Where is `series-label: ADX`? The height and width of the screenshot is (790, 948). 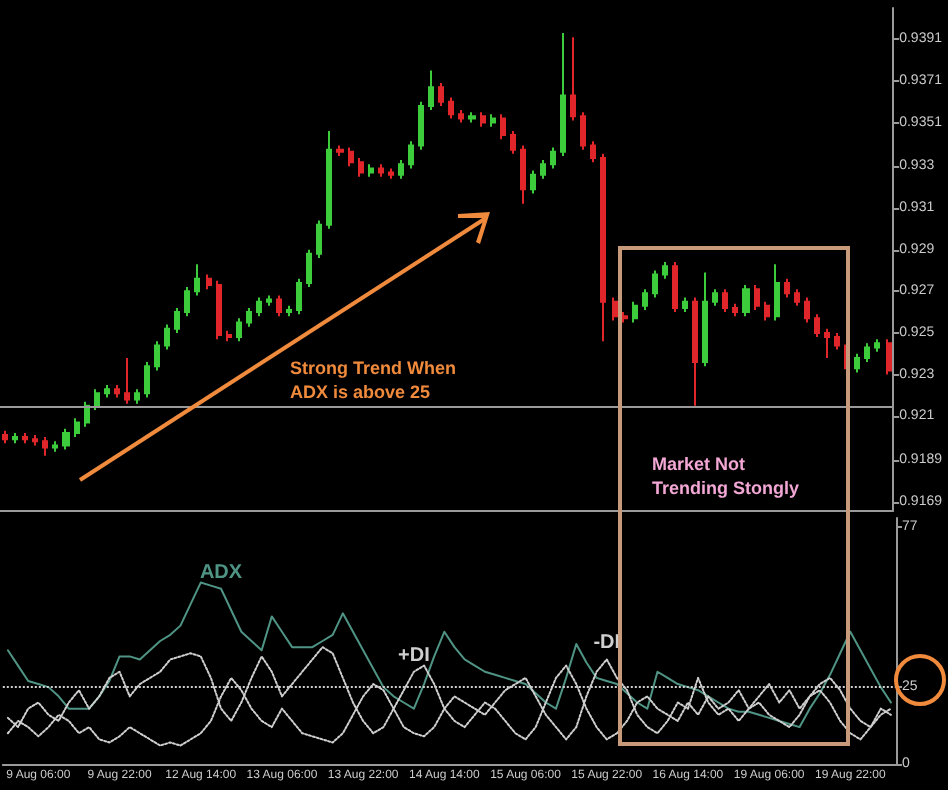
series-label: ADX is located at coordinates (221, 572).